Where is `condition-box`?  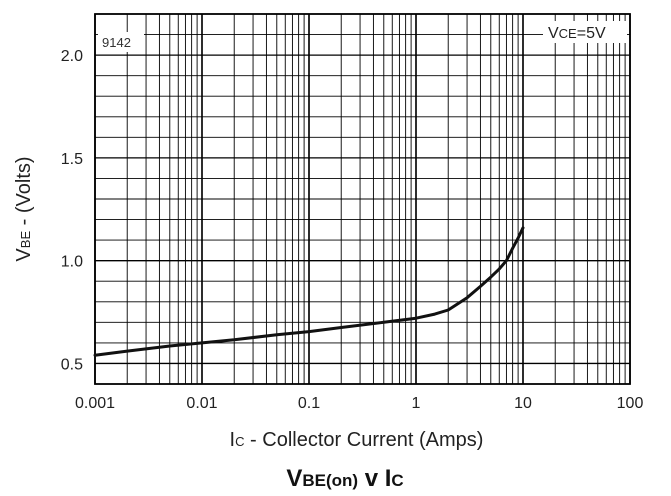 condition-box is located at coordinates (585, 32).